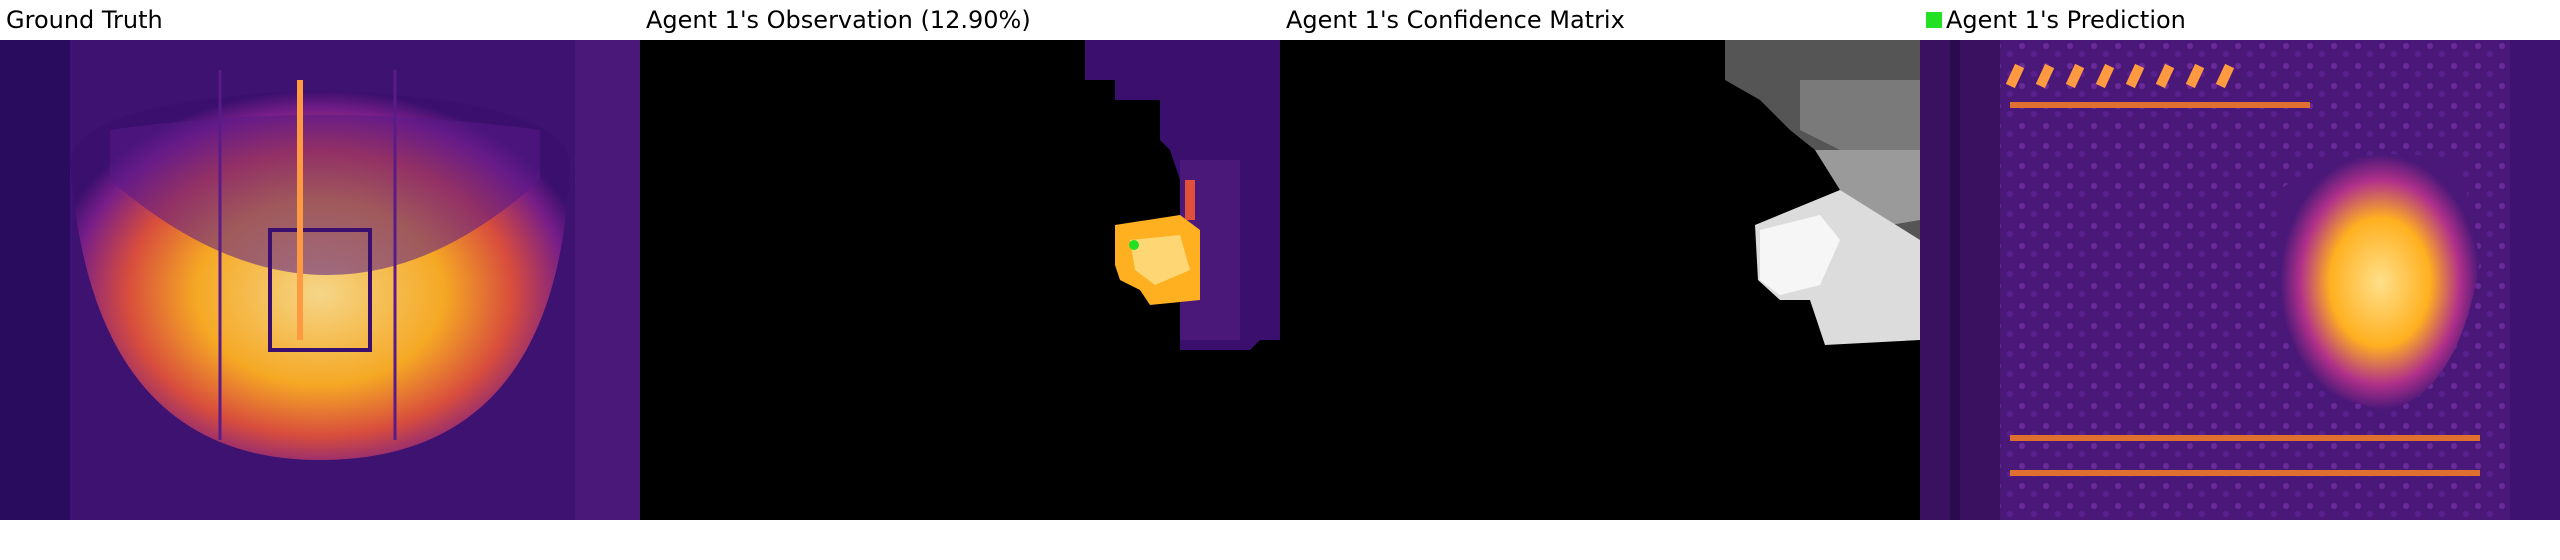 The height and width of the screenshot is (560, 2560). What do you see at coordinates (84, 20) in the screenshot?
I see `ground-truth-title: Ground Truth` at bounding box center [84, 20].